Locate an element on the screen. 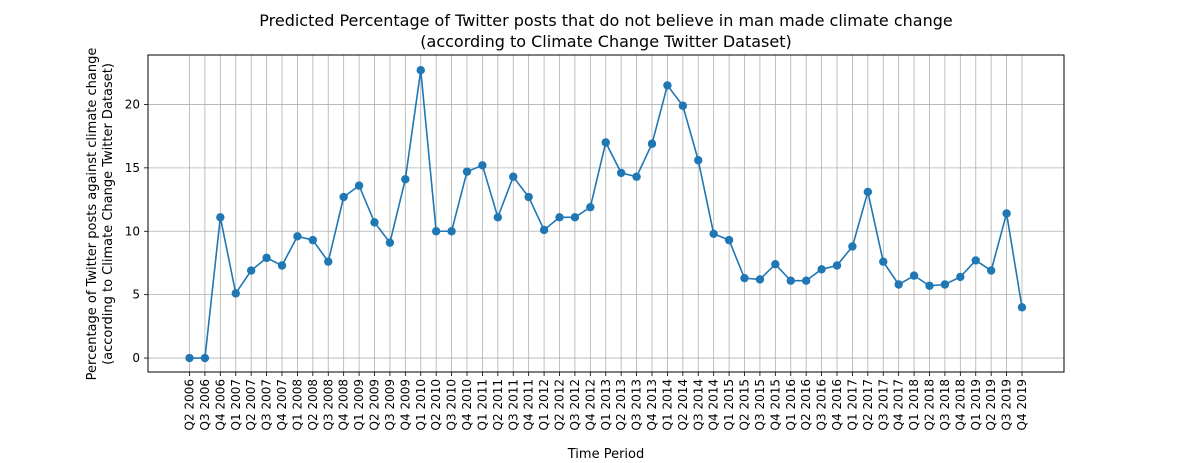 Image resolution: width=1182 pixels, height=463 pixels. x-tick-label: Q1 2011 is located at coordinates (482, 404).